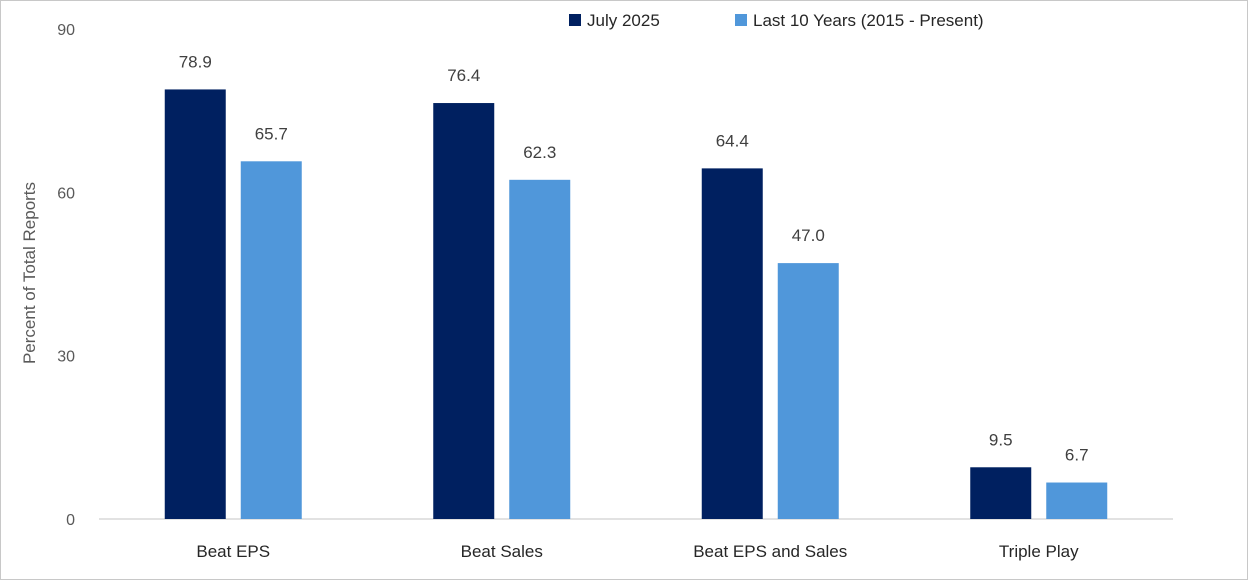 Image resolution: width=1248 pixels, height=581 pixels. What do you see at coordinates (623, 20) in the screenshot?
I see `legend-label: July 2025` at bounding box center [623, 20].